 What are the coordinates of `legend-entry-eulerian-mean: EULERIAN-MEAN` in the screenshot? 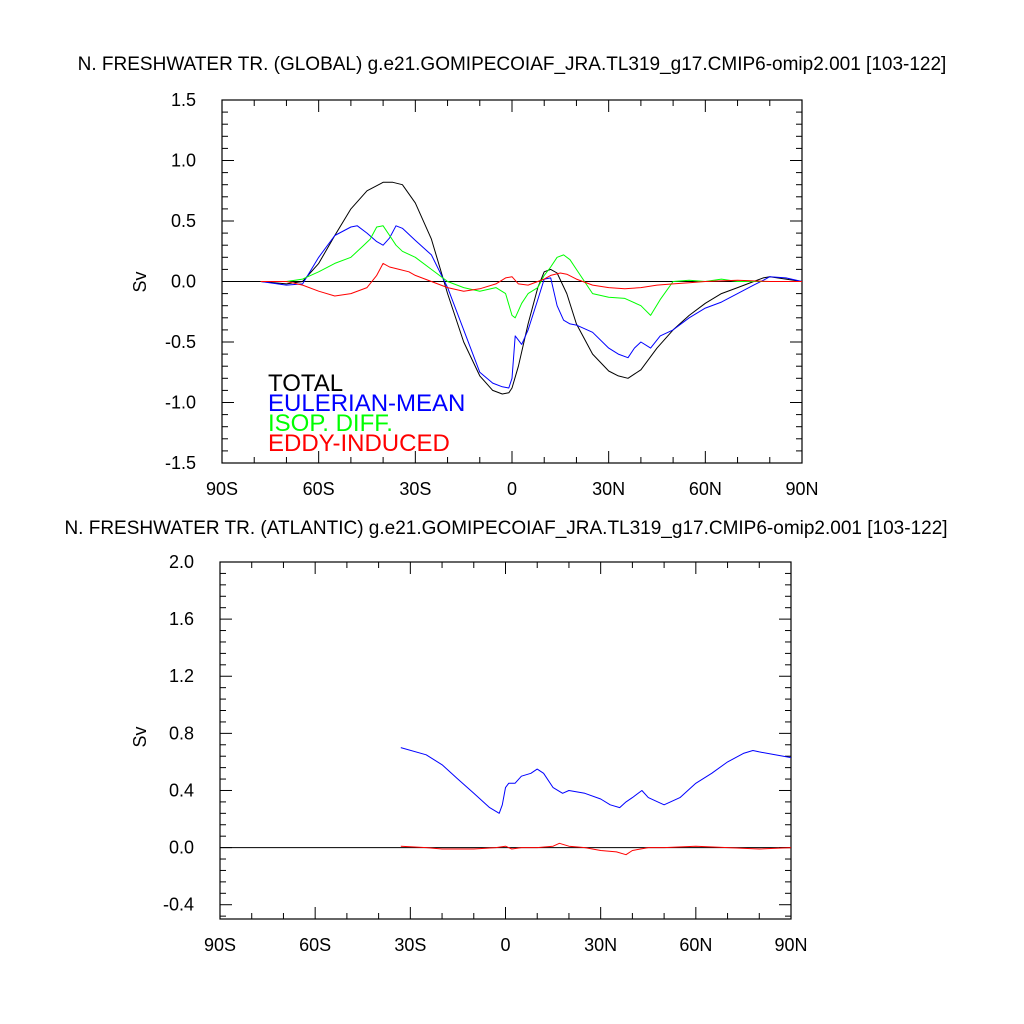 It's located at (366, 403).